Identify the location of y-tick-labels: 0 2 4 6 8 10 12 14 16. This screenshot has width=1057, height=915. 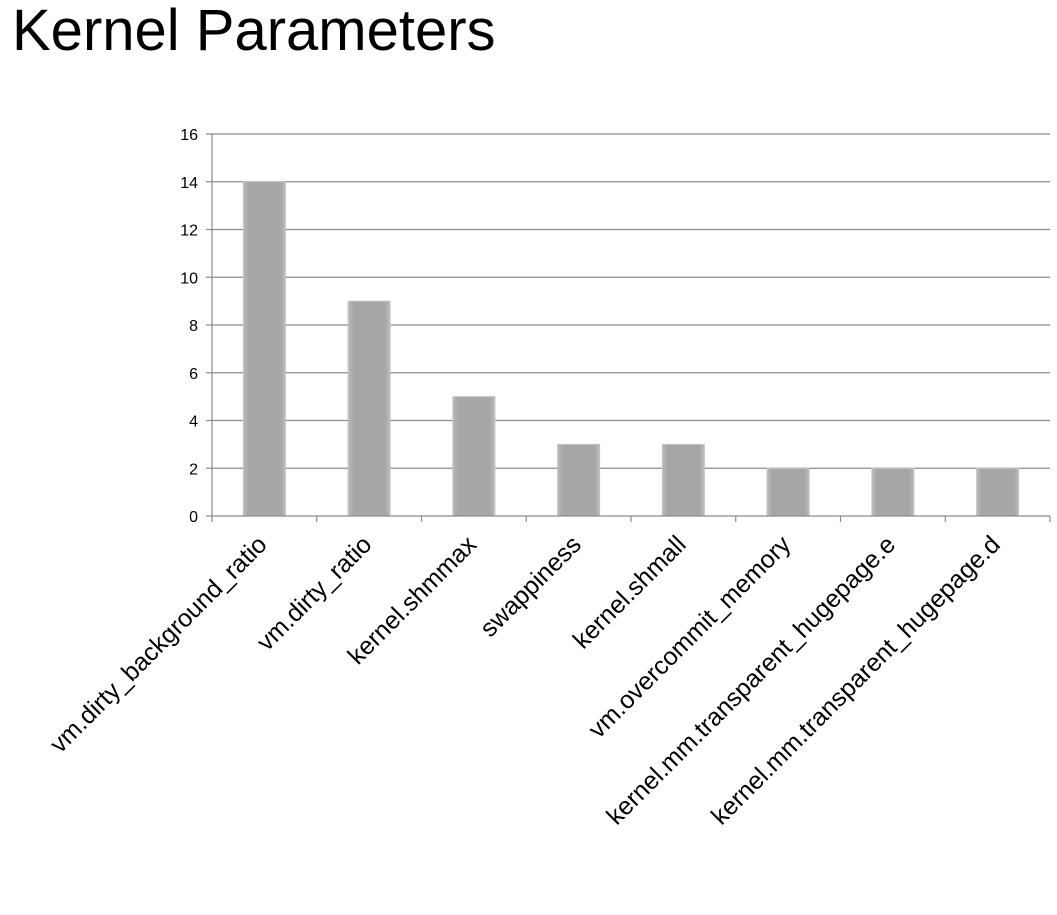
(189, 326).